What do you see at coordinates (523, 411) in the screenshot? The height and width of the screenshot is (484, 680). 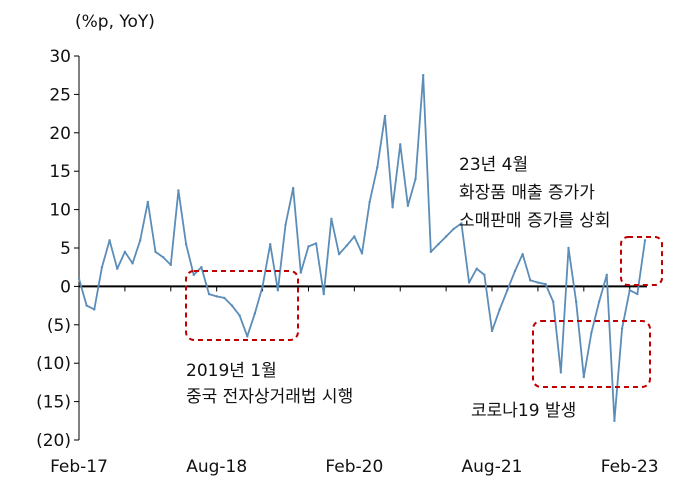 I see `annotation-covid: 코로나19 발생` at bounding box center [523, 411].